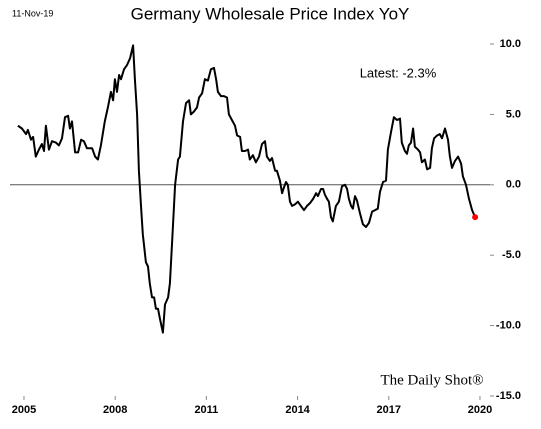 The height and width of the screenshot is (429, 541). Describe the element at coordinates (389, 410) in the screenshot. I see `x-tick-label: 2017` at that location.